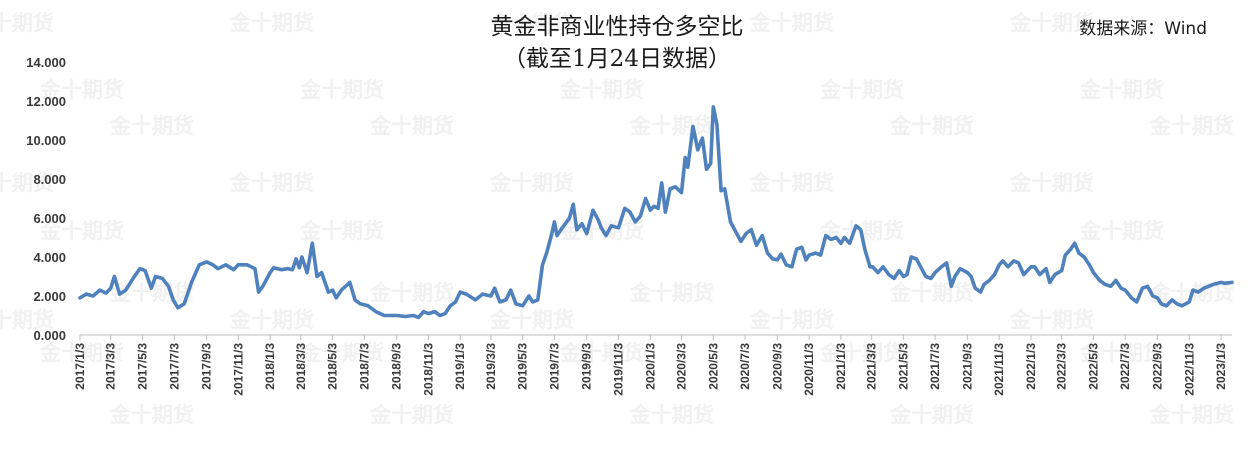  I want to click on y-tick-label: 8.000, so click(49, 179).